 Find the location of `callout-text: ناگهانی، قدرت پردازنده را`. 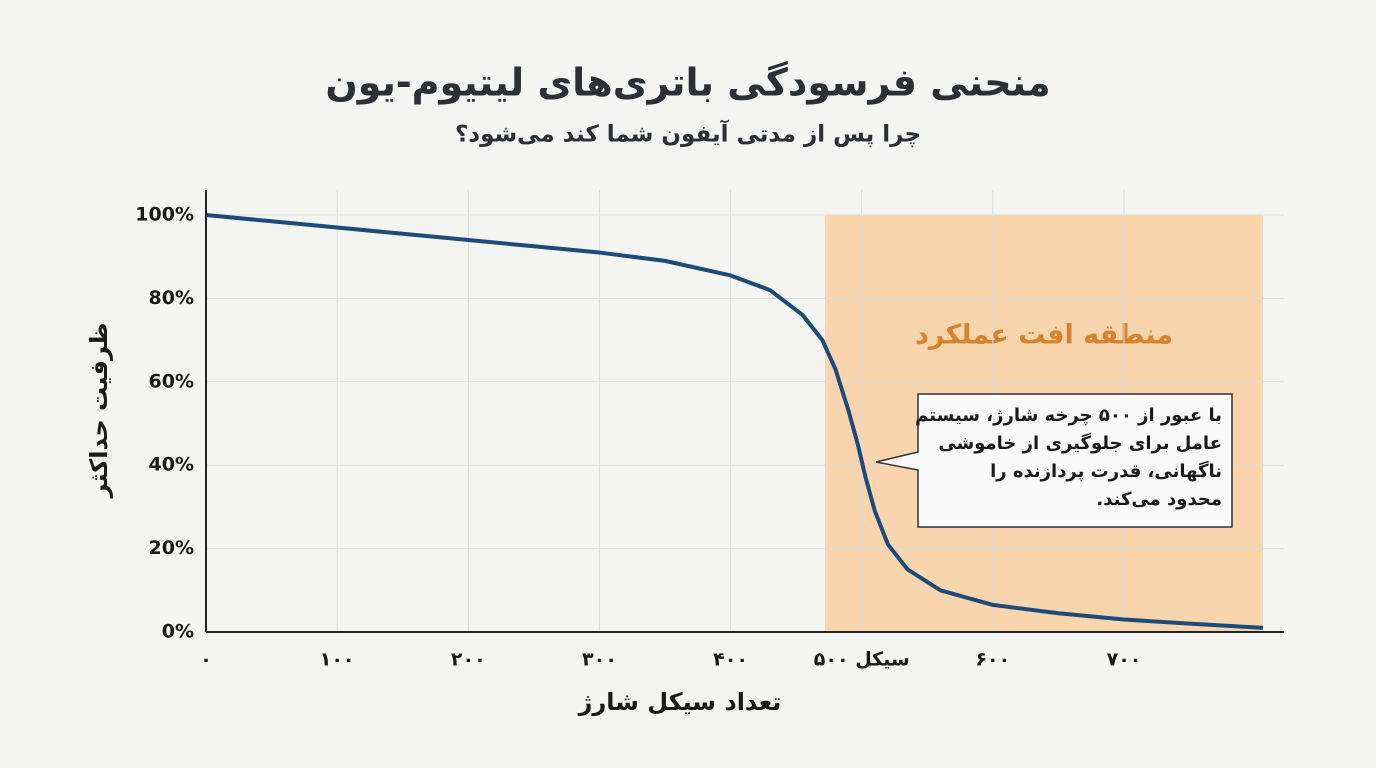

callout-text: ناگهانی، قدرت پردازنده را is located at coordinates (1106, 471).